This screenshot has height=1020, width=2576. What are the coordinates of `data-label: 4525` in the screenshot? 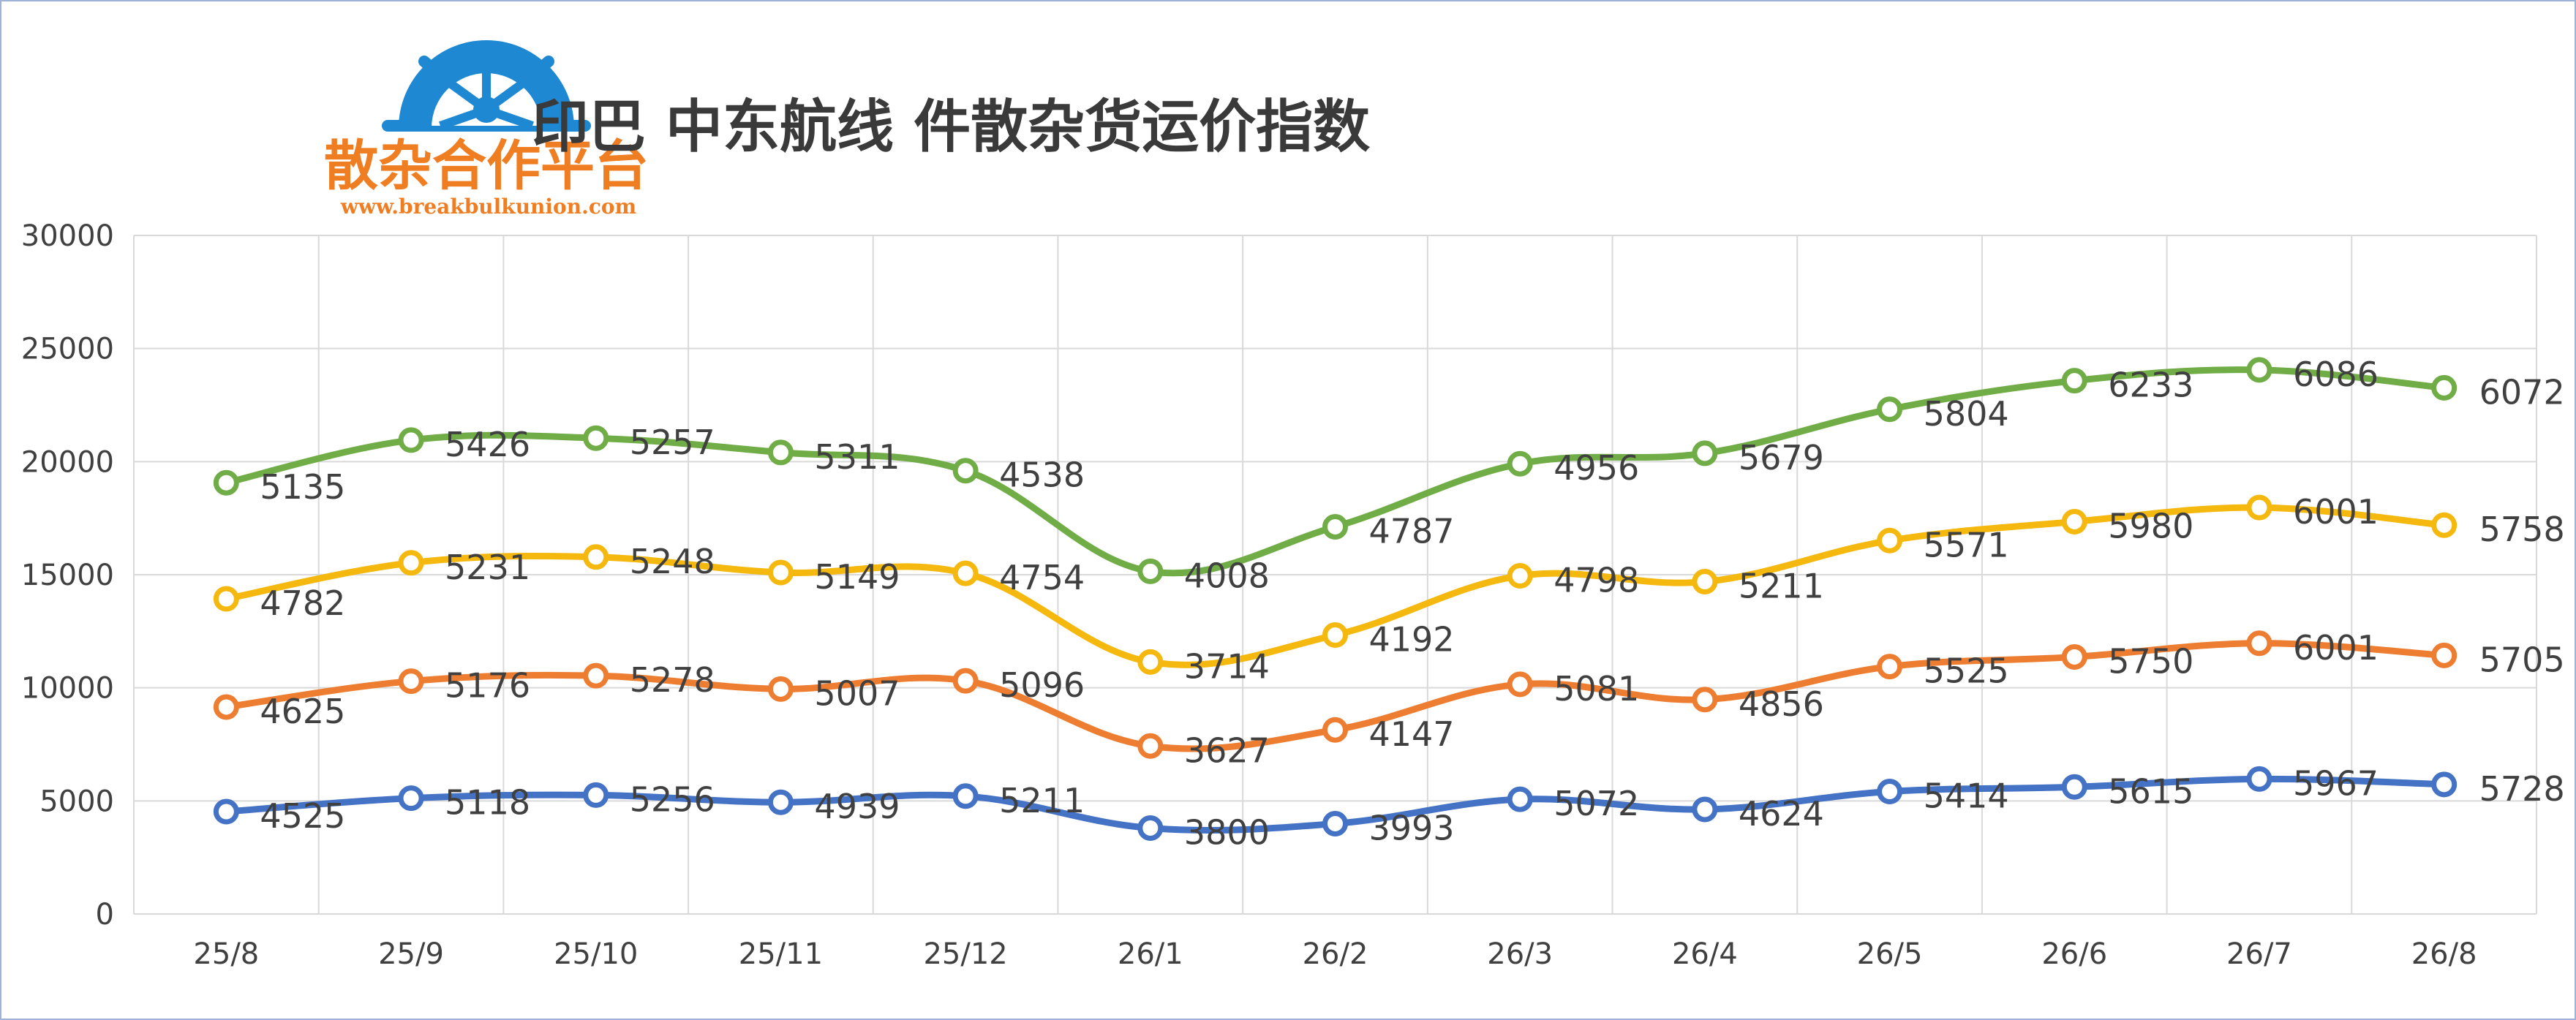 It's located at (302, 816).